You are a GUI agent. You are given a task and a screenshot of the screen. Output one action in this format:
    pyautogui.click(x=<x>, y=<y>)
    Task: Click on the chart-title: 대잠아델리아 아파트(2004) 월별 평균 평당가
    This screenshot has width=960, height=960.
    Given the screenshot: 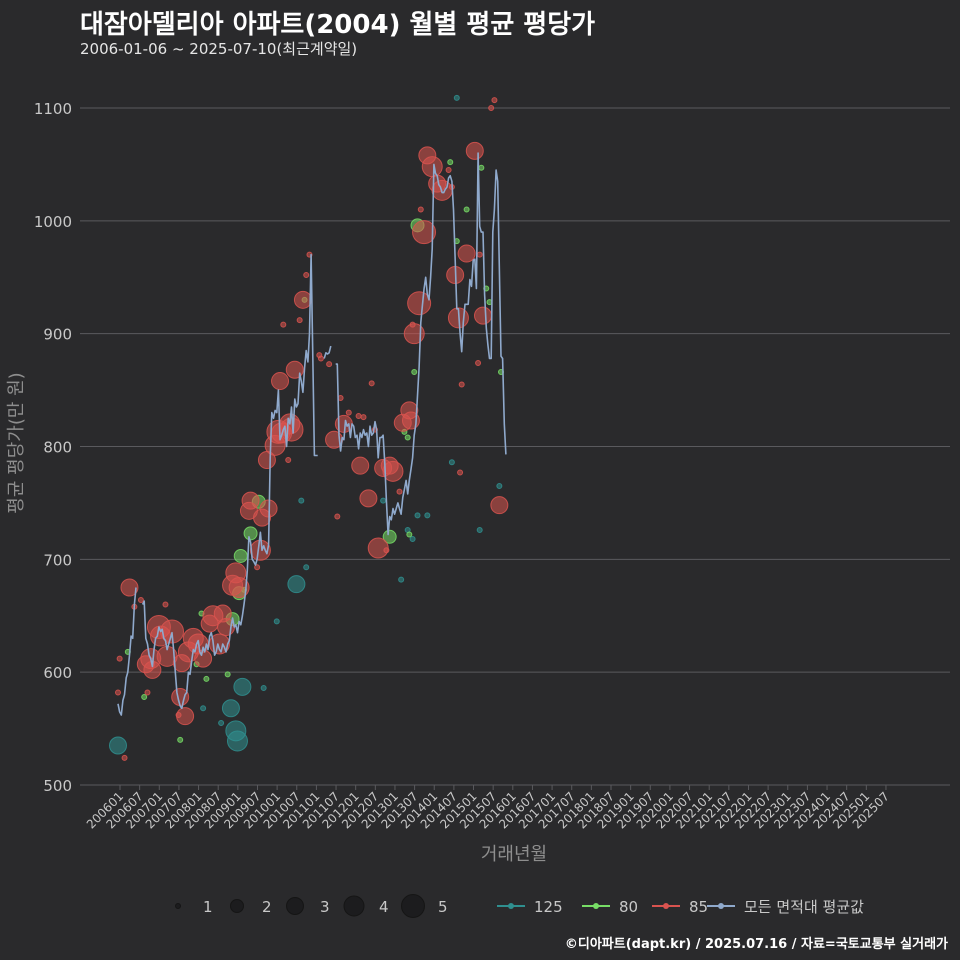 What is the action you would take?
    pyautogui.click(x=338, y=25)
    